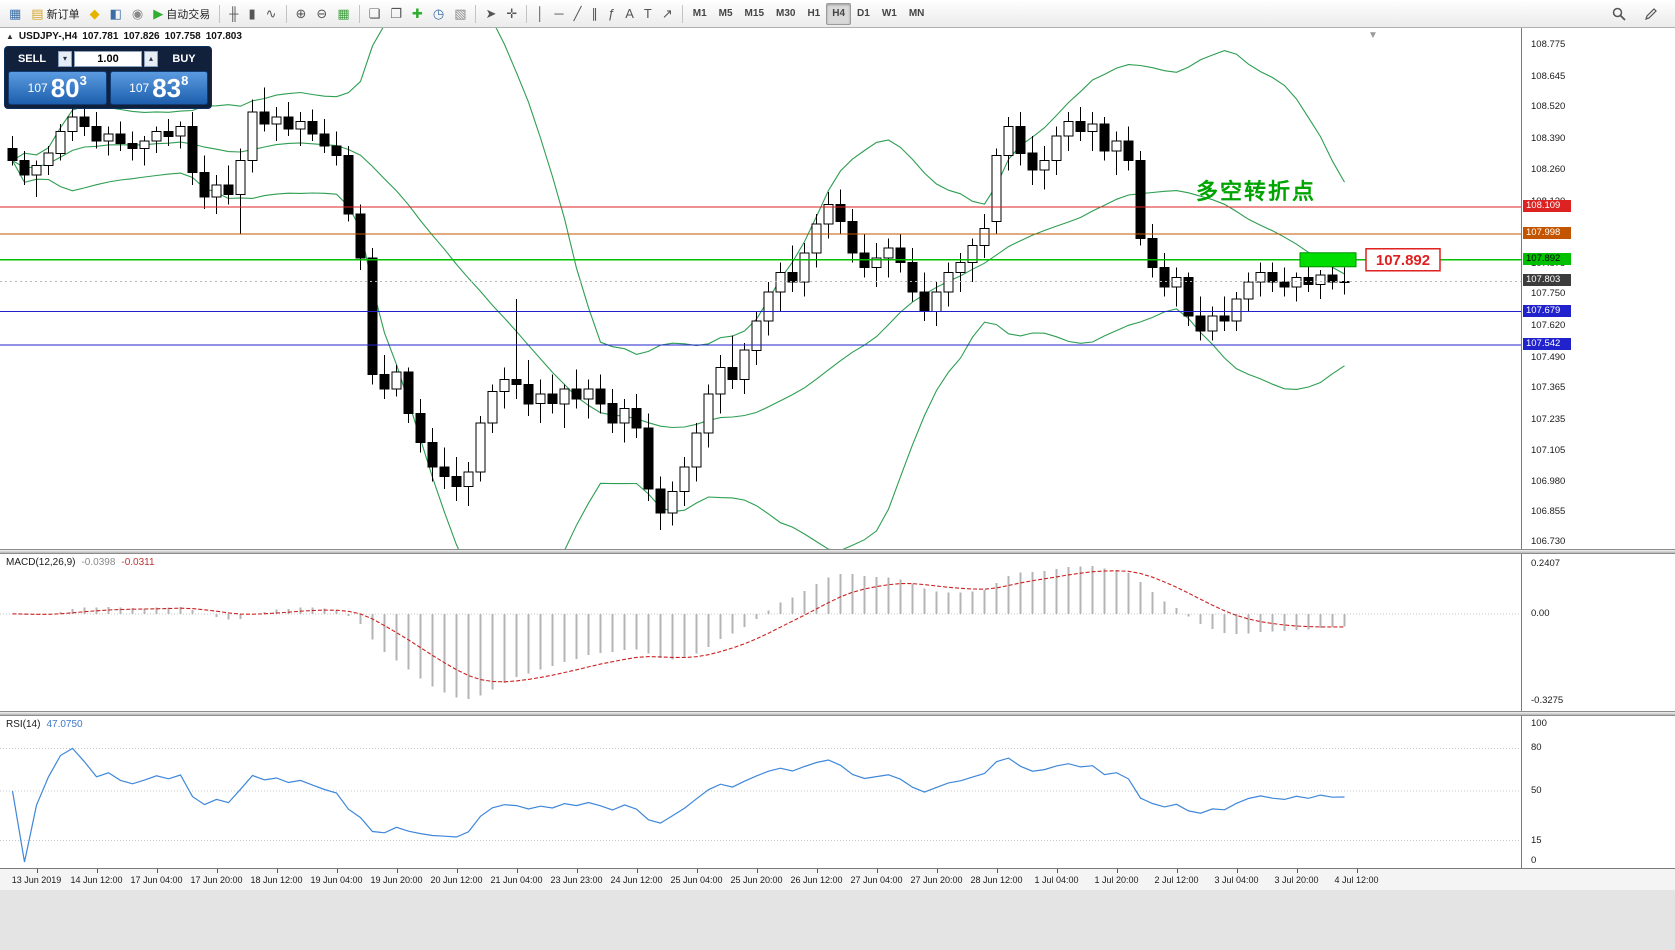 This screenshot has width=1675, height=950. Describe the element at coordinates (271, 14) in the screenshot. I see `line-chart-button: ∿` at that location.